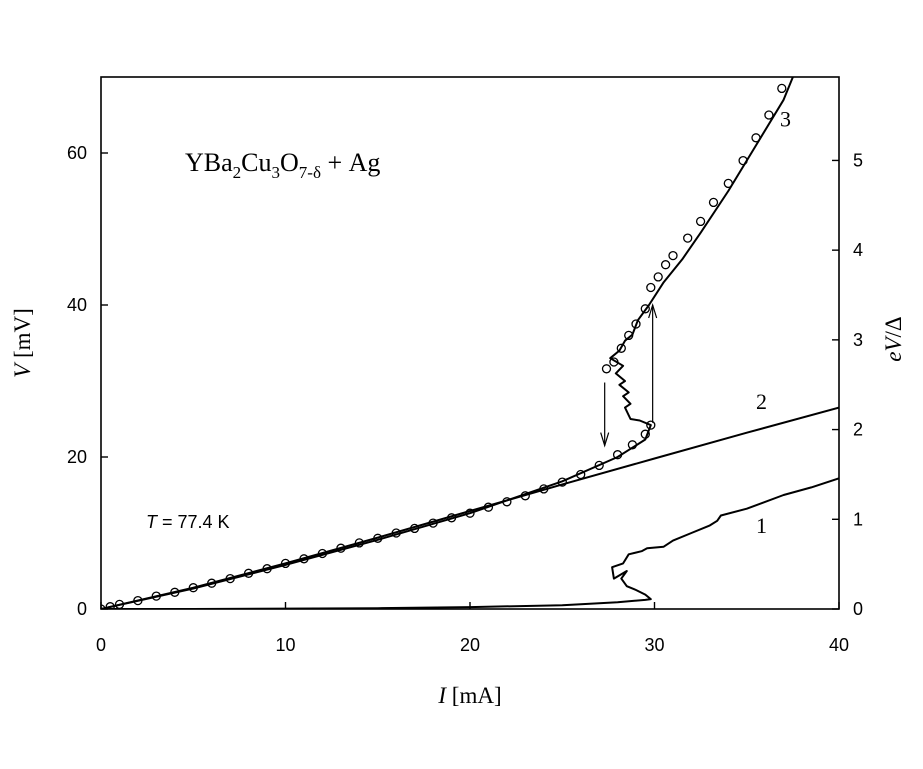  What do you see at coordinates (858, 340) in the screenshot?
I see `y2-tick-label: 3` at bounding box center [858, 340].